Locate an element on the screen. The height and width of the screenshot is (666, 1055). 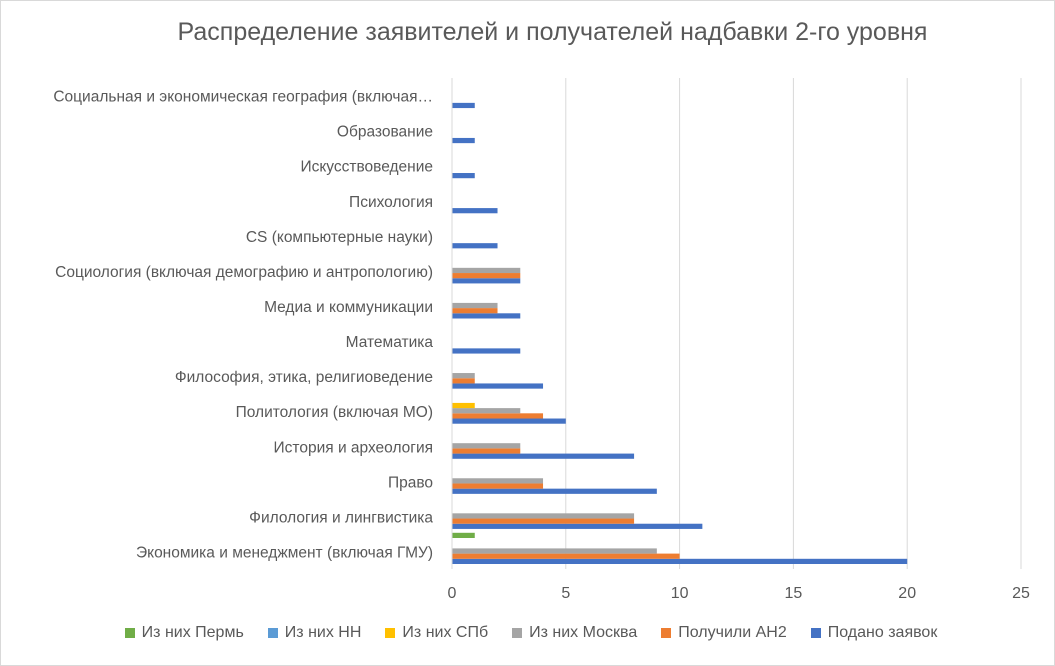
category-label: Право is located at coordinates (410, 482).